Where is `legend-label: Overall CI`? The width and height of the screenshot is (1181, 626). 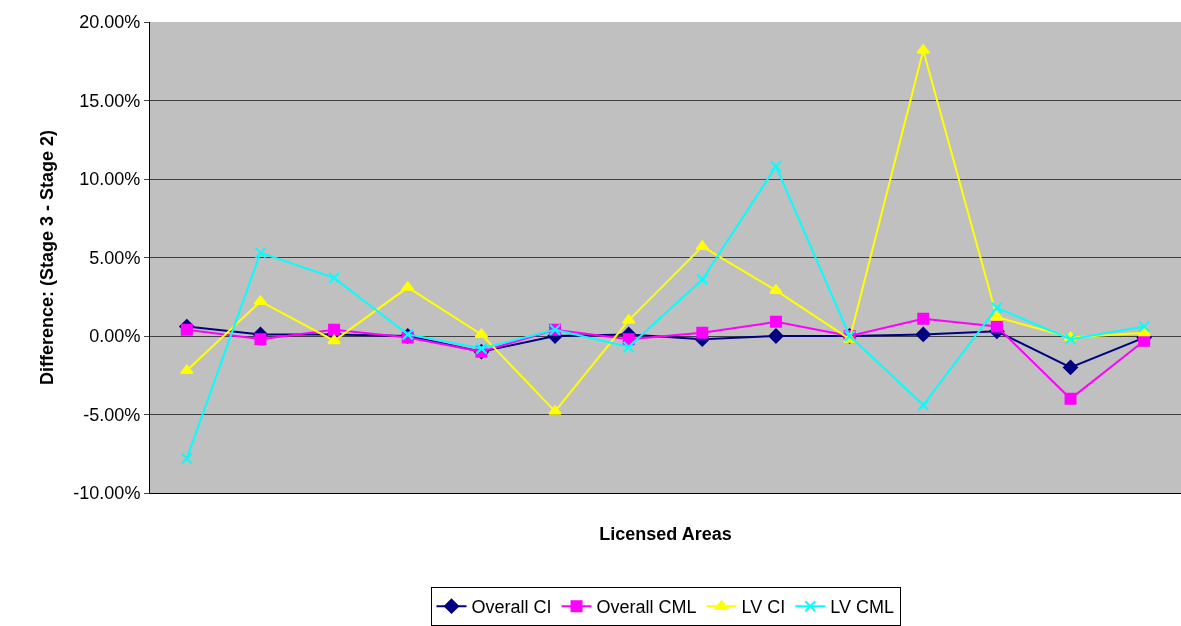 legend-label: Overall CI is located at coordinates (511, 607).